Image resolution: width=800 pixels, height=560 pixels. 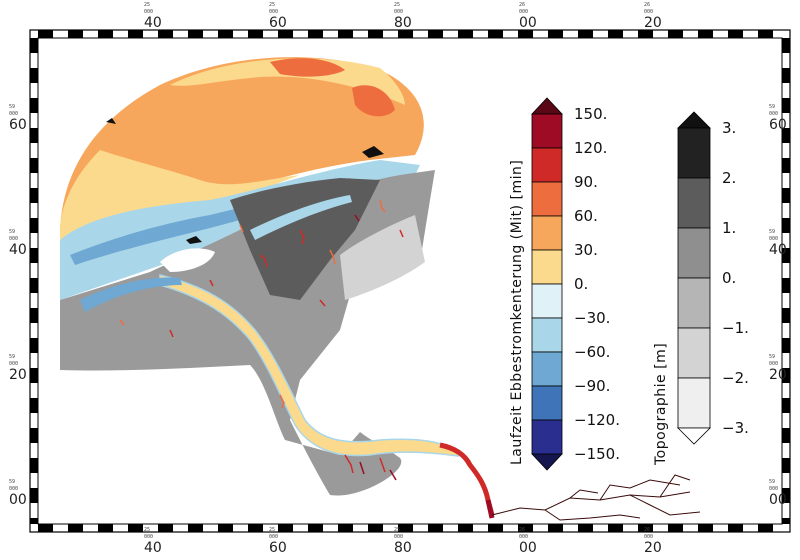 What do you see at coordinates (596, 497) in the screenshot?
I see `river-network` at bounding box center [596, 497].